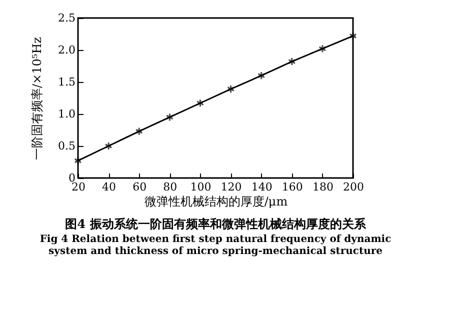 Image resolution: width=456 pixels, height=330 pixels. What do you see at coordinates (216, 224) in the screenshot?
I see `text: 图4 振动系统一阶固有频率和微弹性机械结构厚度的关系` at bounding box center [216, 224].